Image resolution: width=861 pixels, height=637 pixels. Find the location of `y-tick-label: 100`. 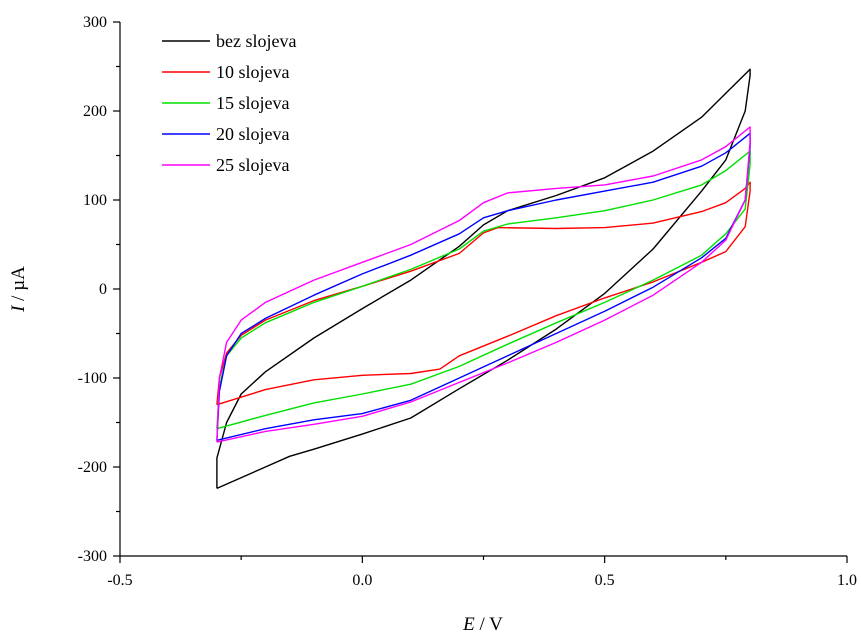

y-tick-label: 100 is located at coordinates (95, 200).